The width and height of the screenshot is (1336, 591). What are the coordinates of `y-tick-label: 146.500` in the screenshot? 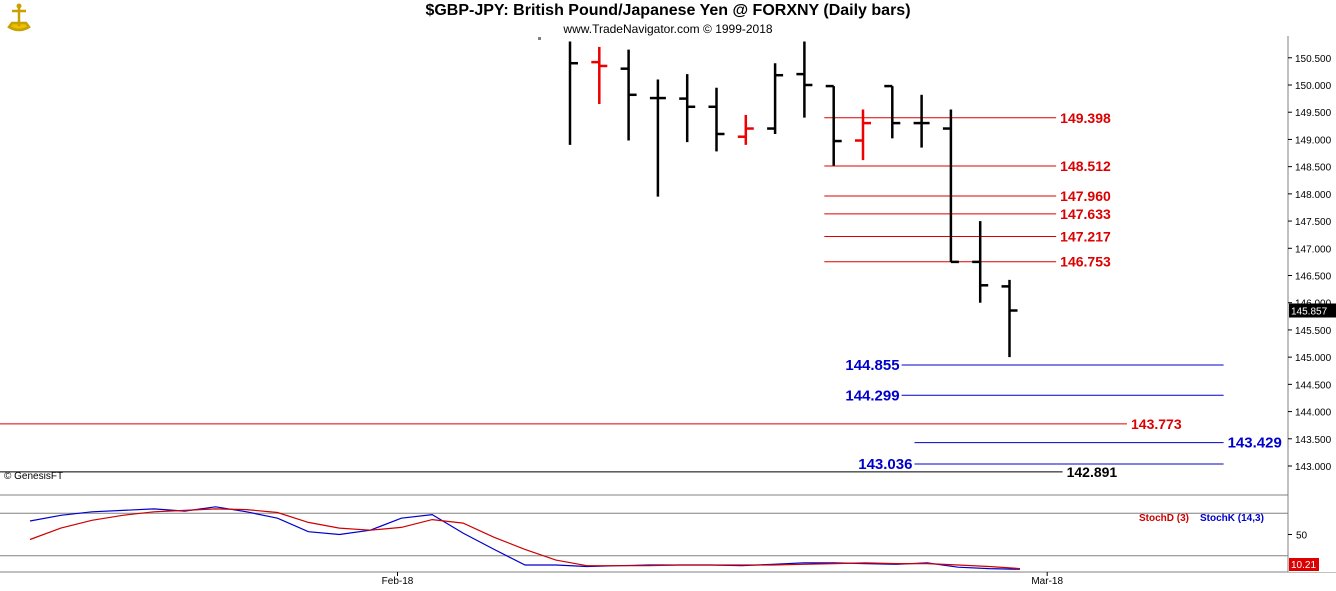 It's located at (1313, 277).